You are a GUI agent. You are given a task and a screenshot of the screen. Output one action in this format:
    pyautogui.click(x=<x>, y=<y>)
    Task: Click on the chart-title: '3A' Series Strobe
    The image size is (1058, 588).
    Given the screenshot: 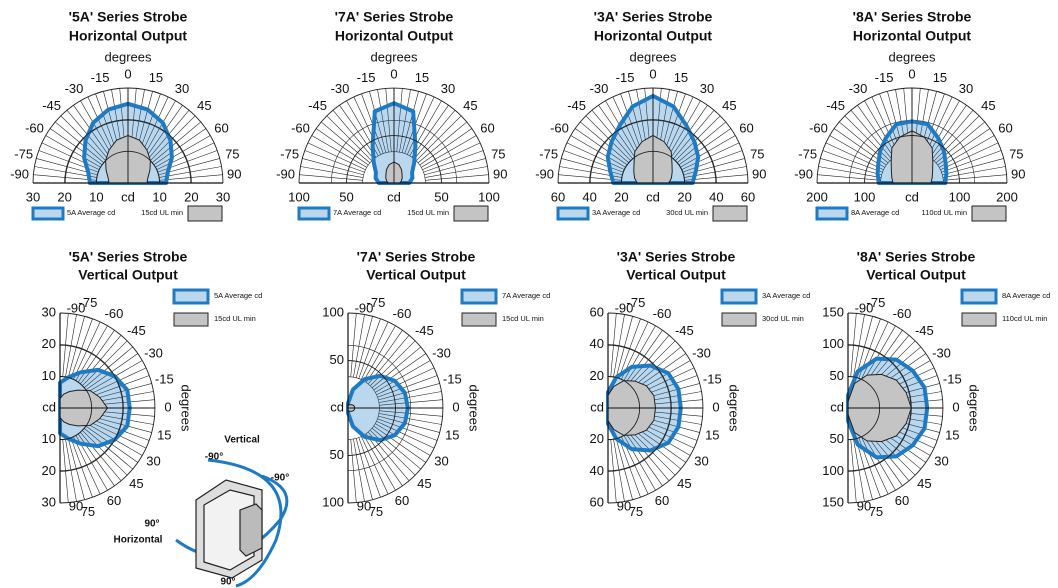 What is the action you would take?
    pyautogui.click(x=676, y=257)
    